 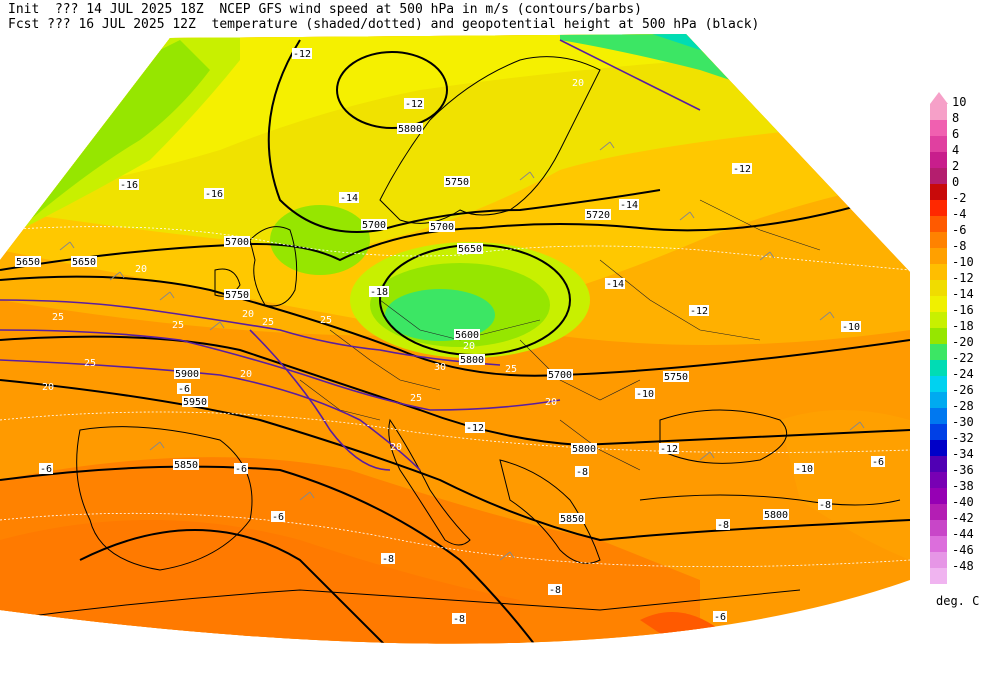 I want to click on legend-label: -14, so click(x=963, y=294).